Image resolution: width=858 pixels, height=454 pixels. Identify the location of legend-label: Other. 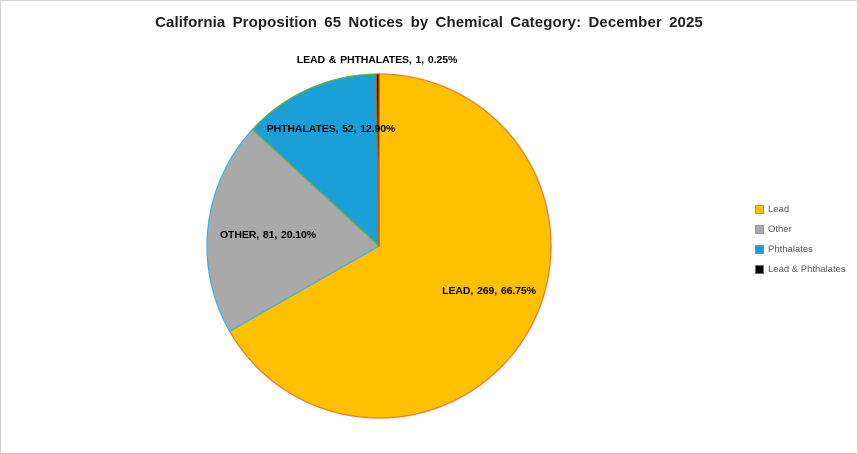
(780, 229).